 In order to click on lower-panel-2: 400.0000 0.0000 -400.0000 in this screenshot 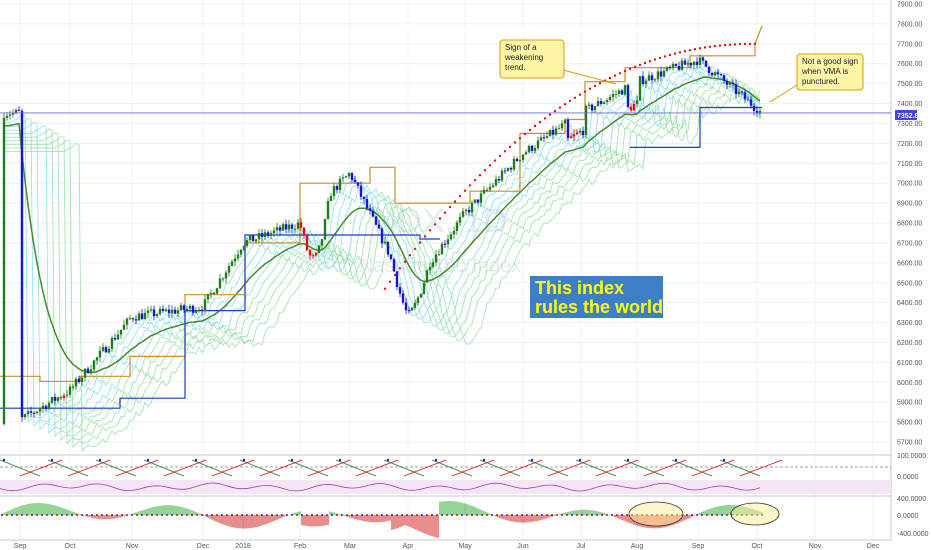, I will do `click(465, 517)`.